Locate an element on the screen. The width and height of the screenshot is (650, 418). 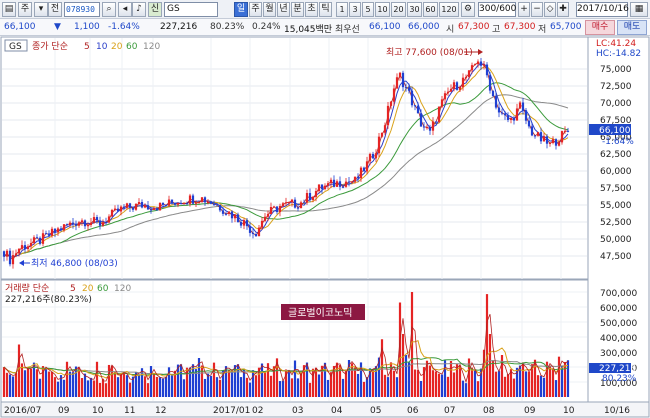
sound-icon: ♪ is located at coordinates (139, 9).